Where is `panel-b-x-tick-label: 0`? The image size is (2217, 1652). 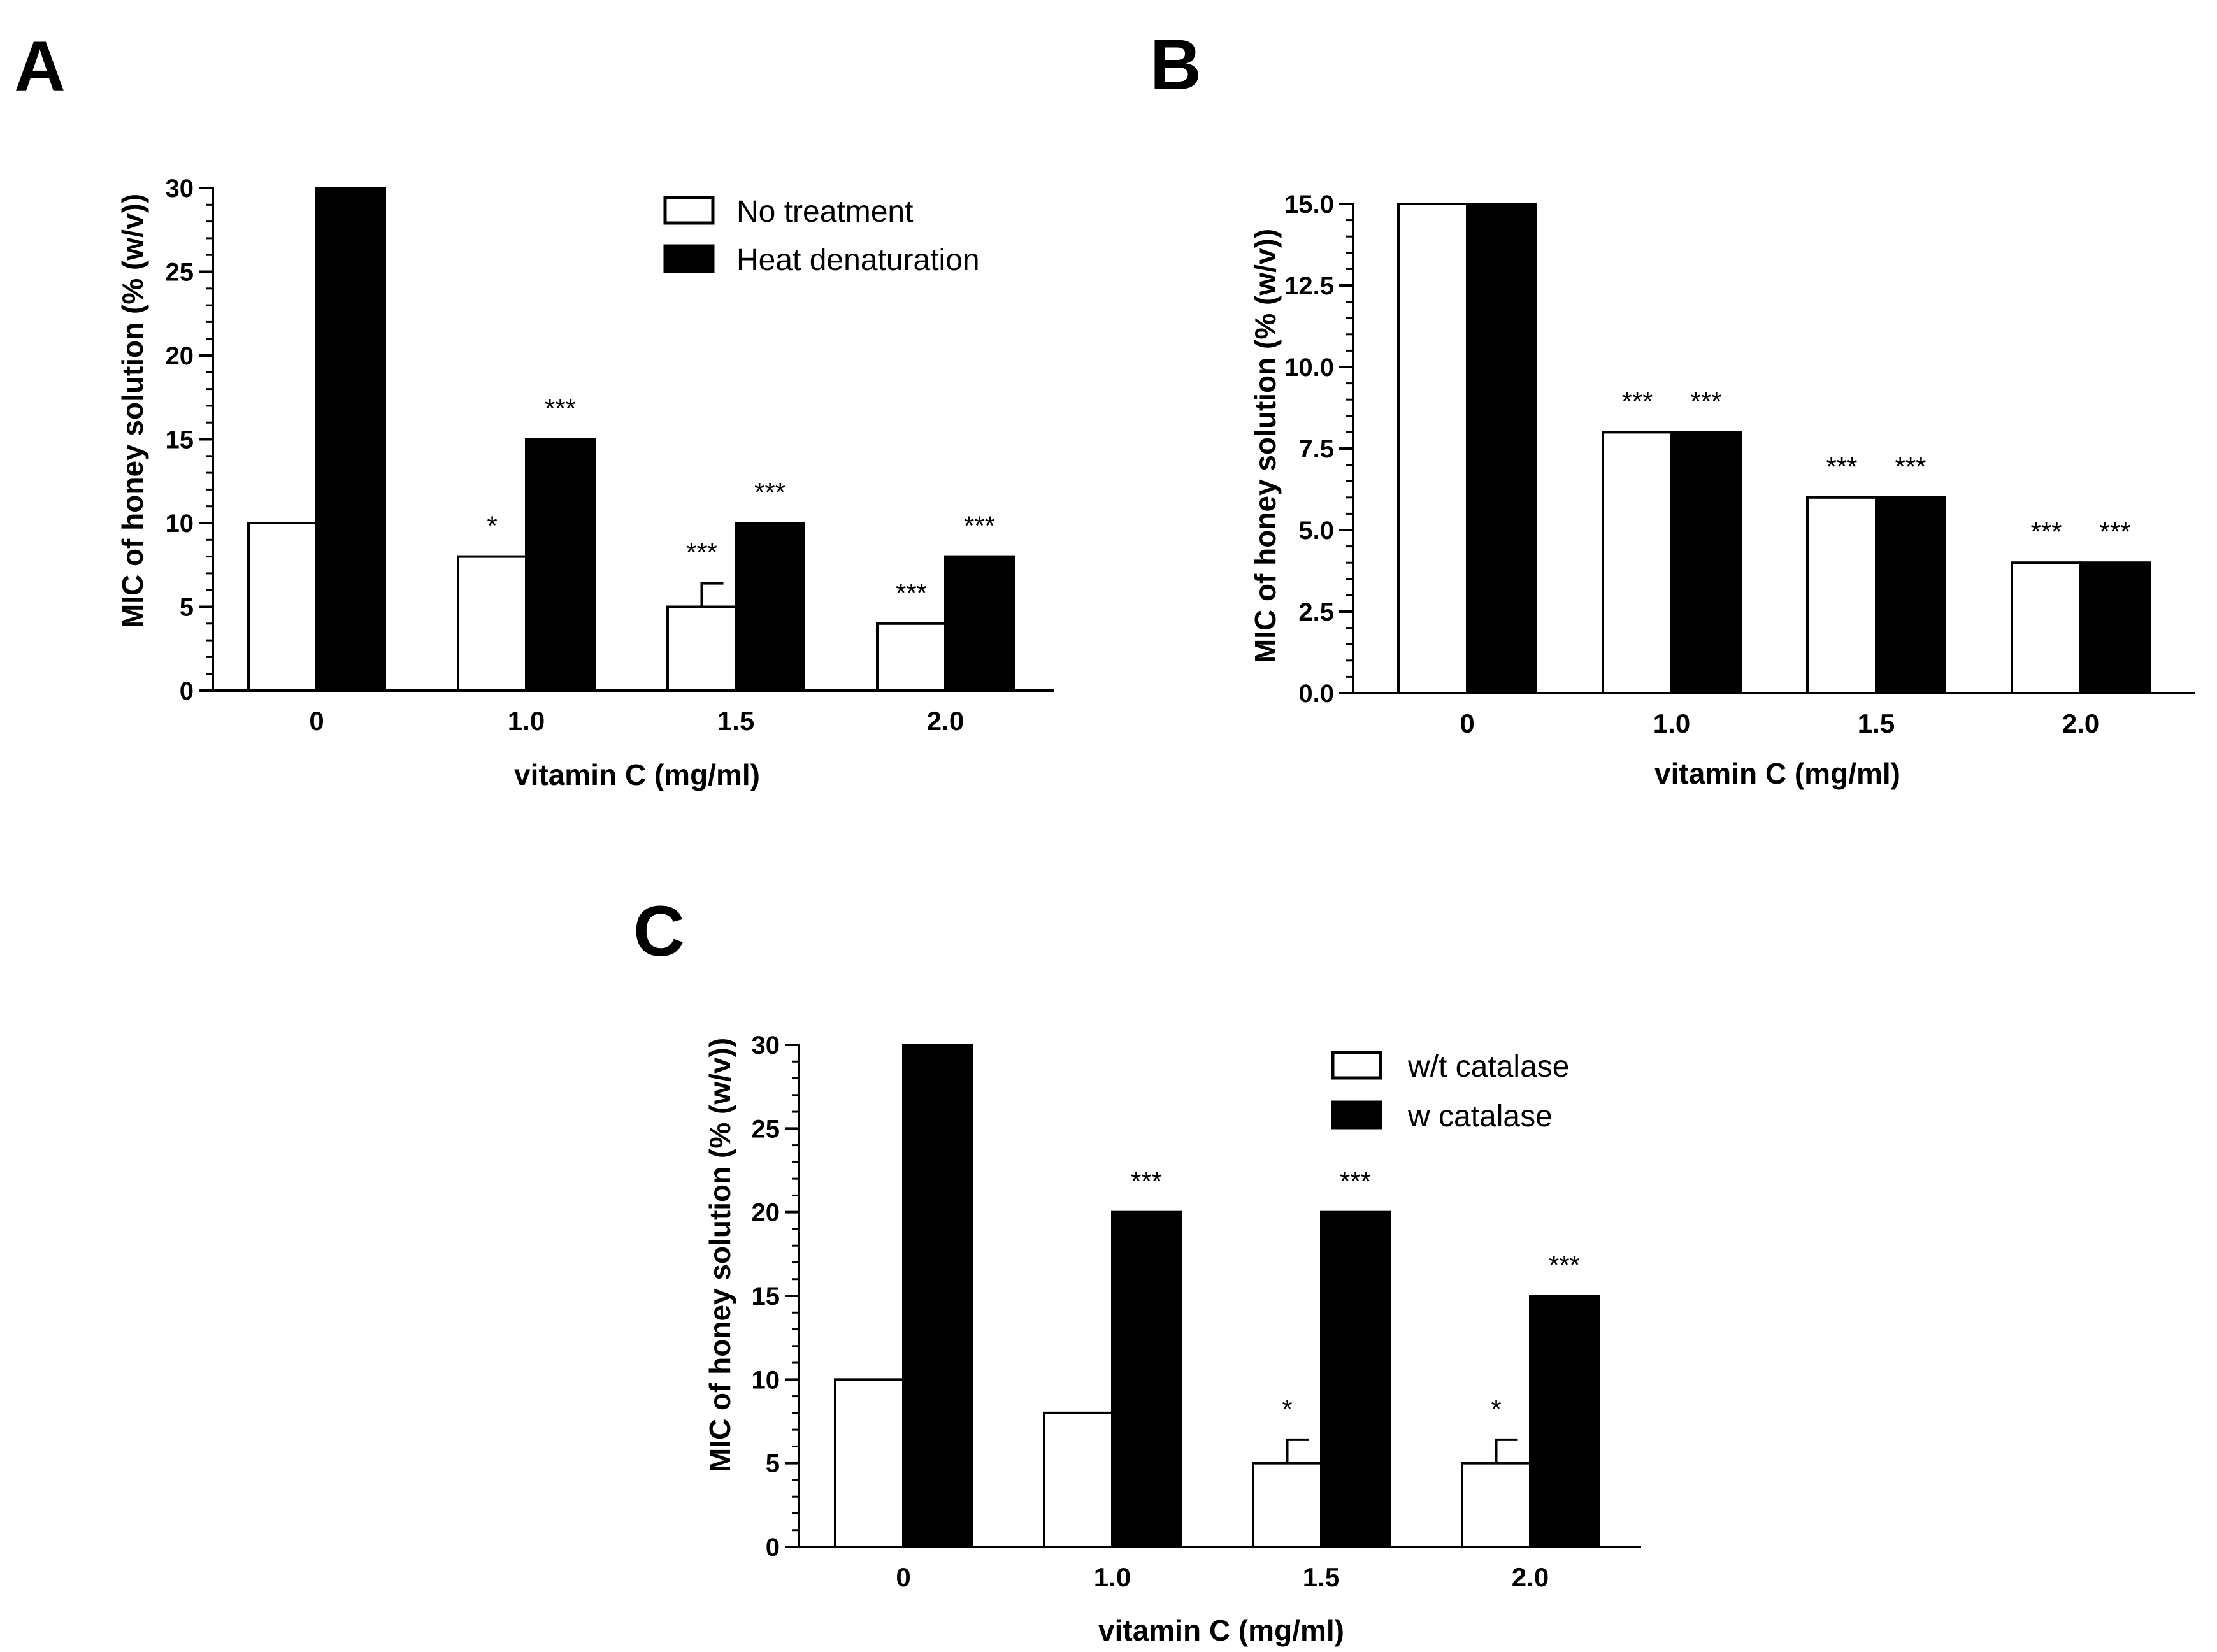
panel-b-x-tick-label: 0 is located at coordinates (1467, 723).